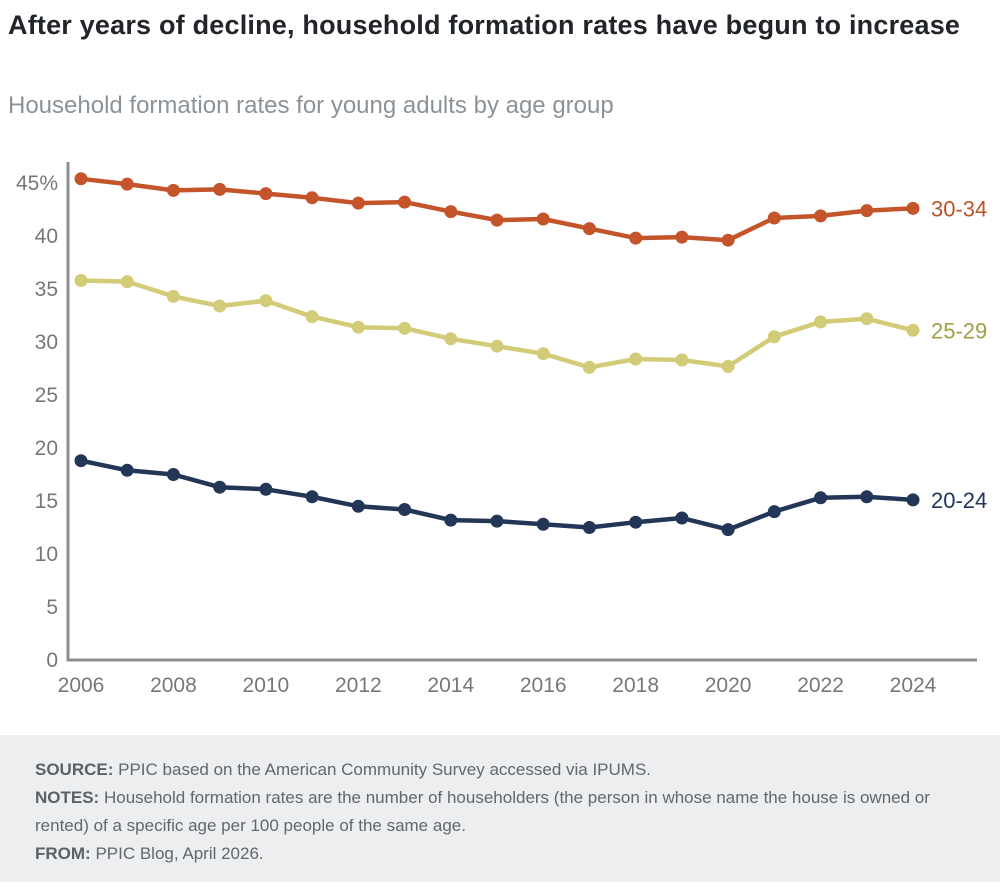  Describe the element at coordinates (81, 685) in the screenshot. I see `x-tick-label: 2006` at that location.